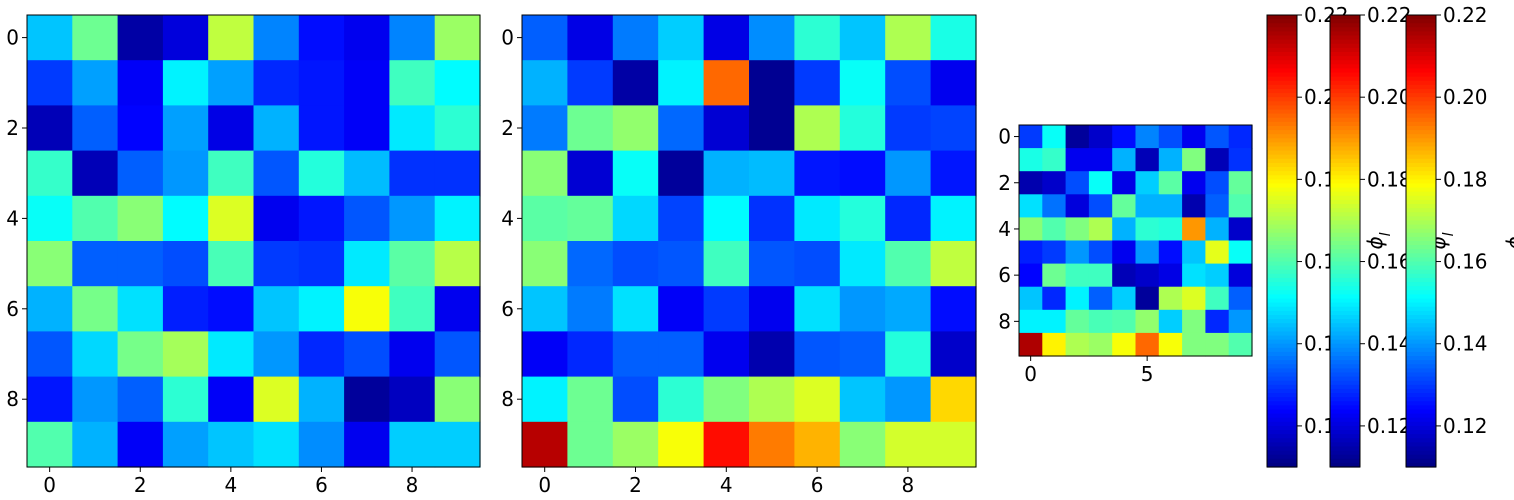 The height and width of the screenshot is (500, 1514). I want to click on y-tick-label: 0, so click(507, 38).